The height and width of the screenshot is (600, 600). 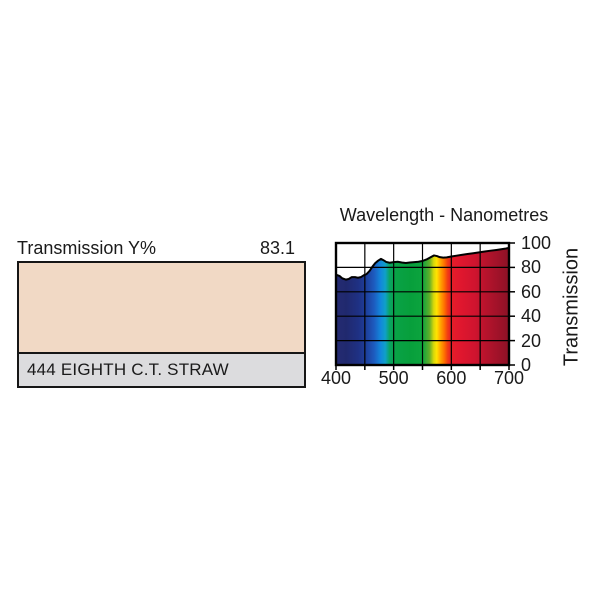 I want to click on x-tick-label-600: 600, so click(x=451, y=378).